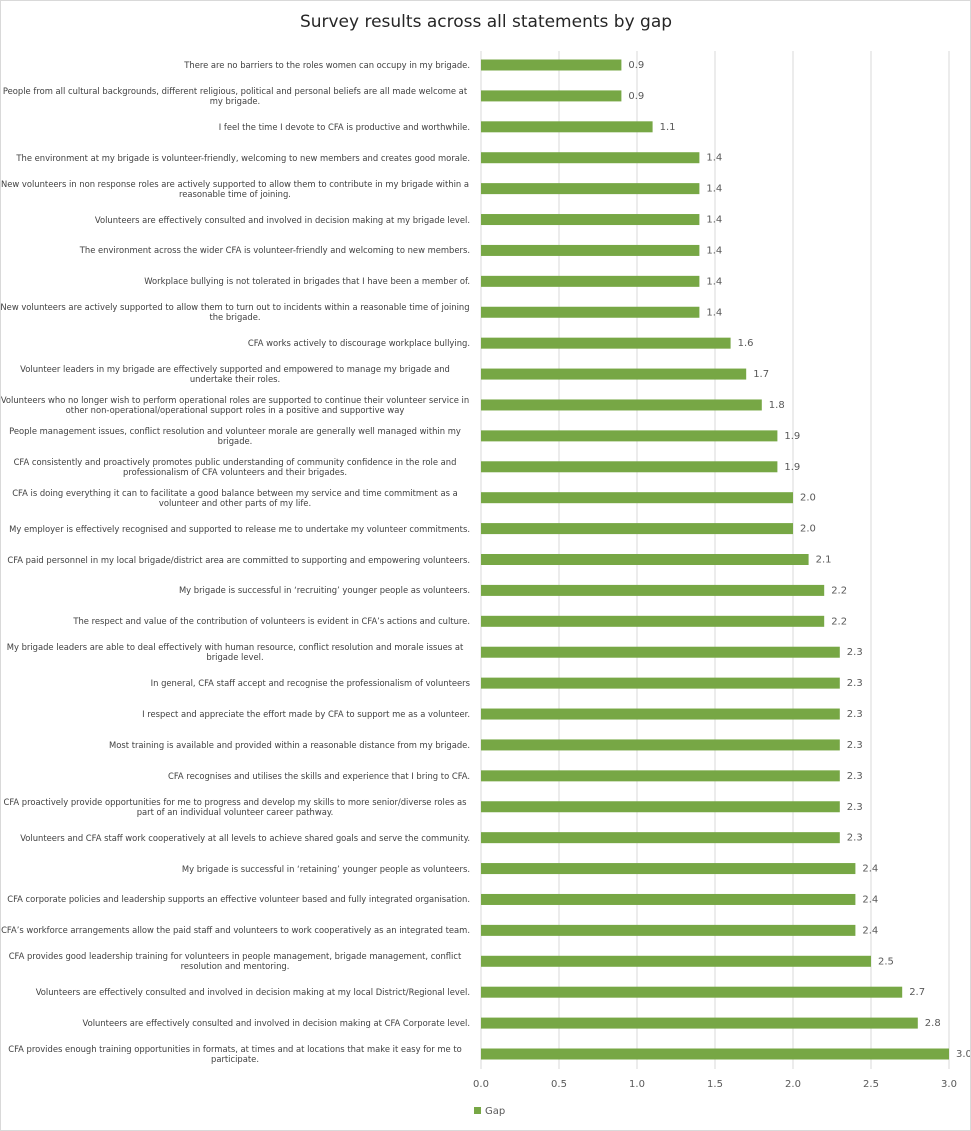 The width and height of the screenshot is (971, 1131). What do you see at coordinates (637, 1084) in the screenshot?
I see `x-tick-label: 1.0` at bounding box center [637, 1084].